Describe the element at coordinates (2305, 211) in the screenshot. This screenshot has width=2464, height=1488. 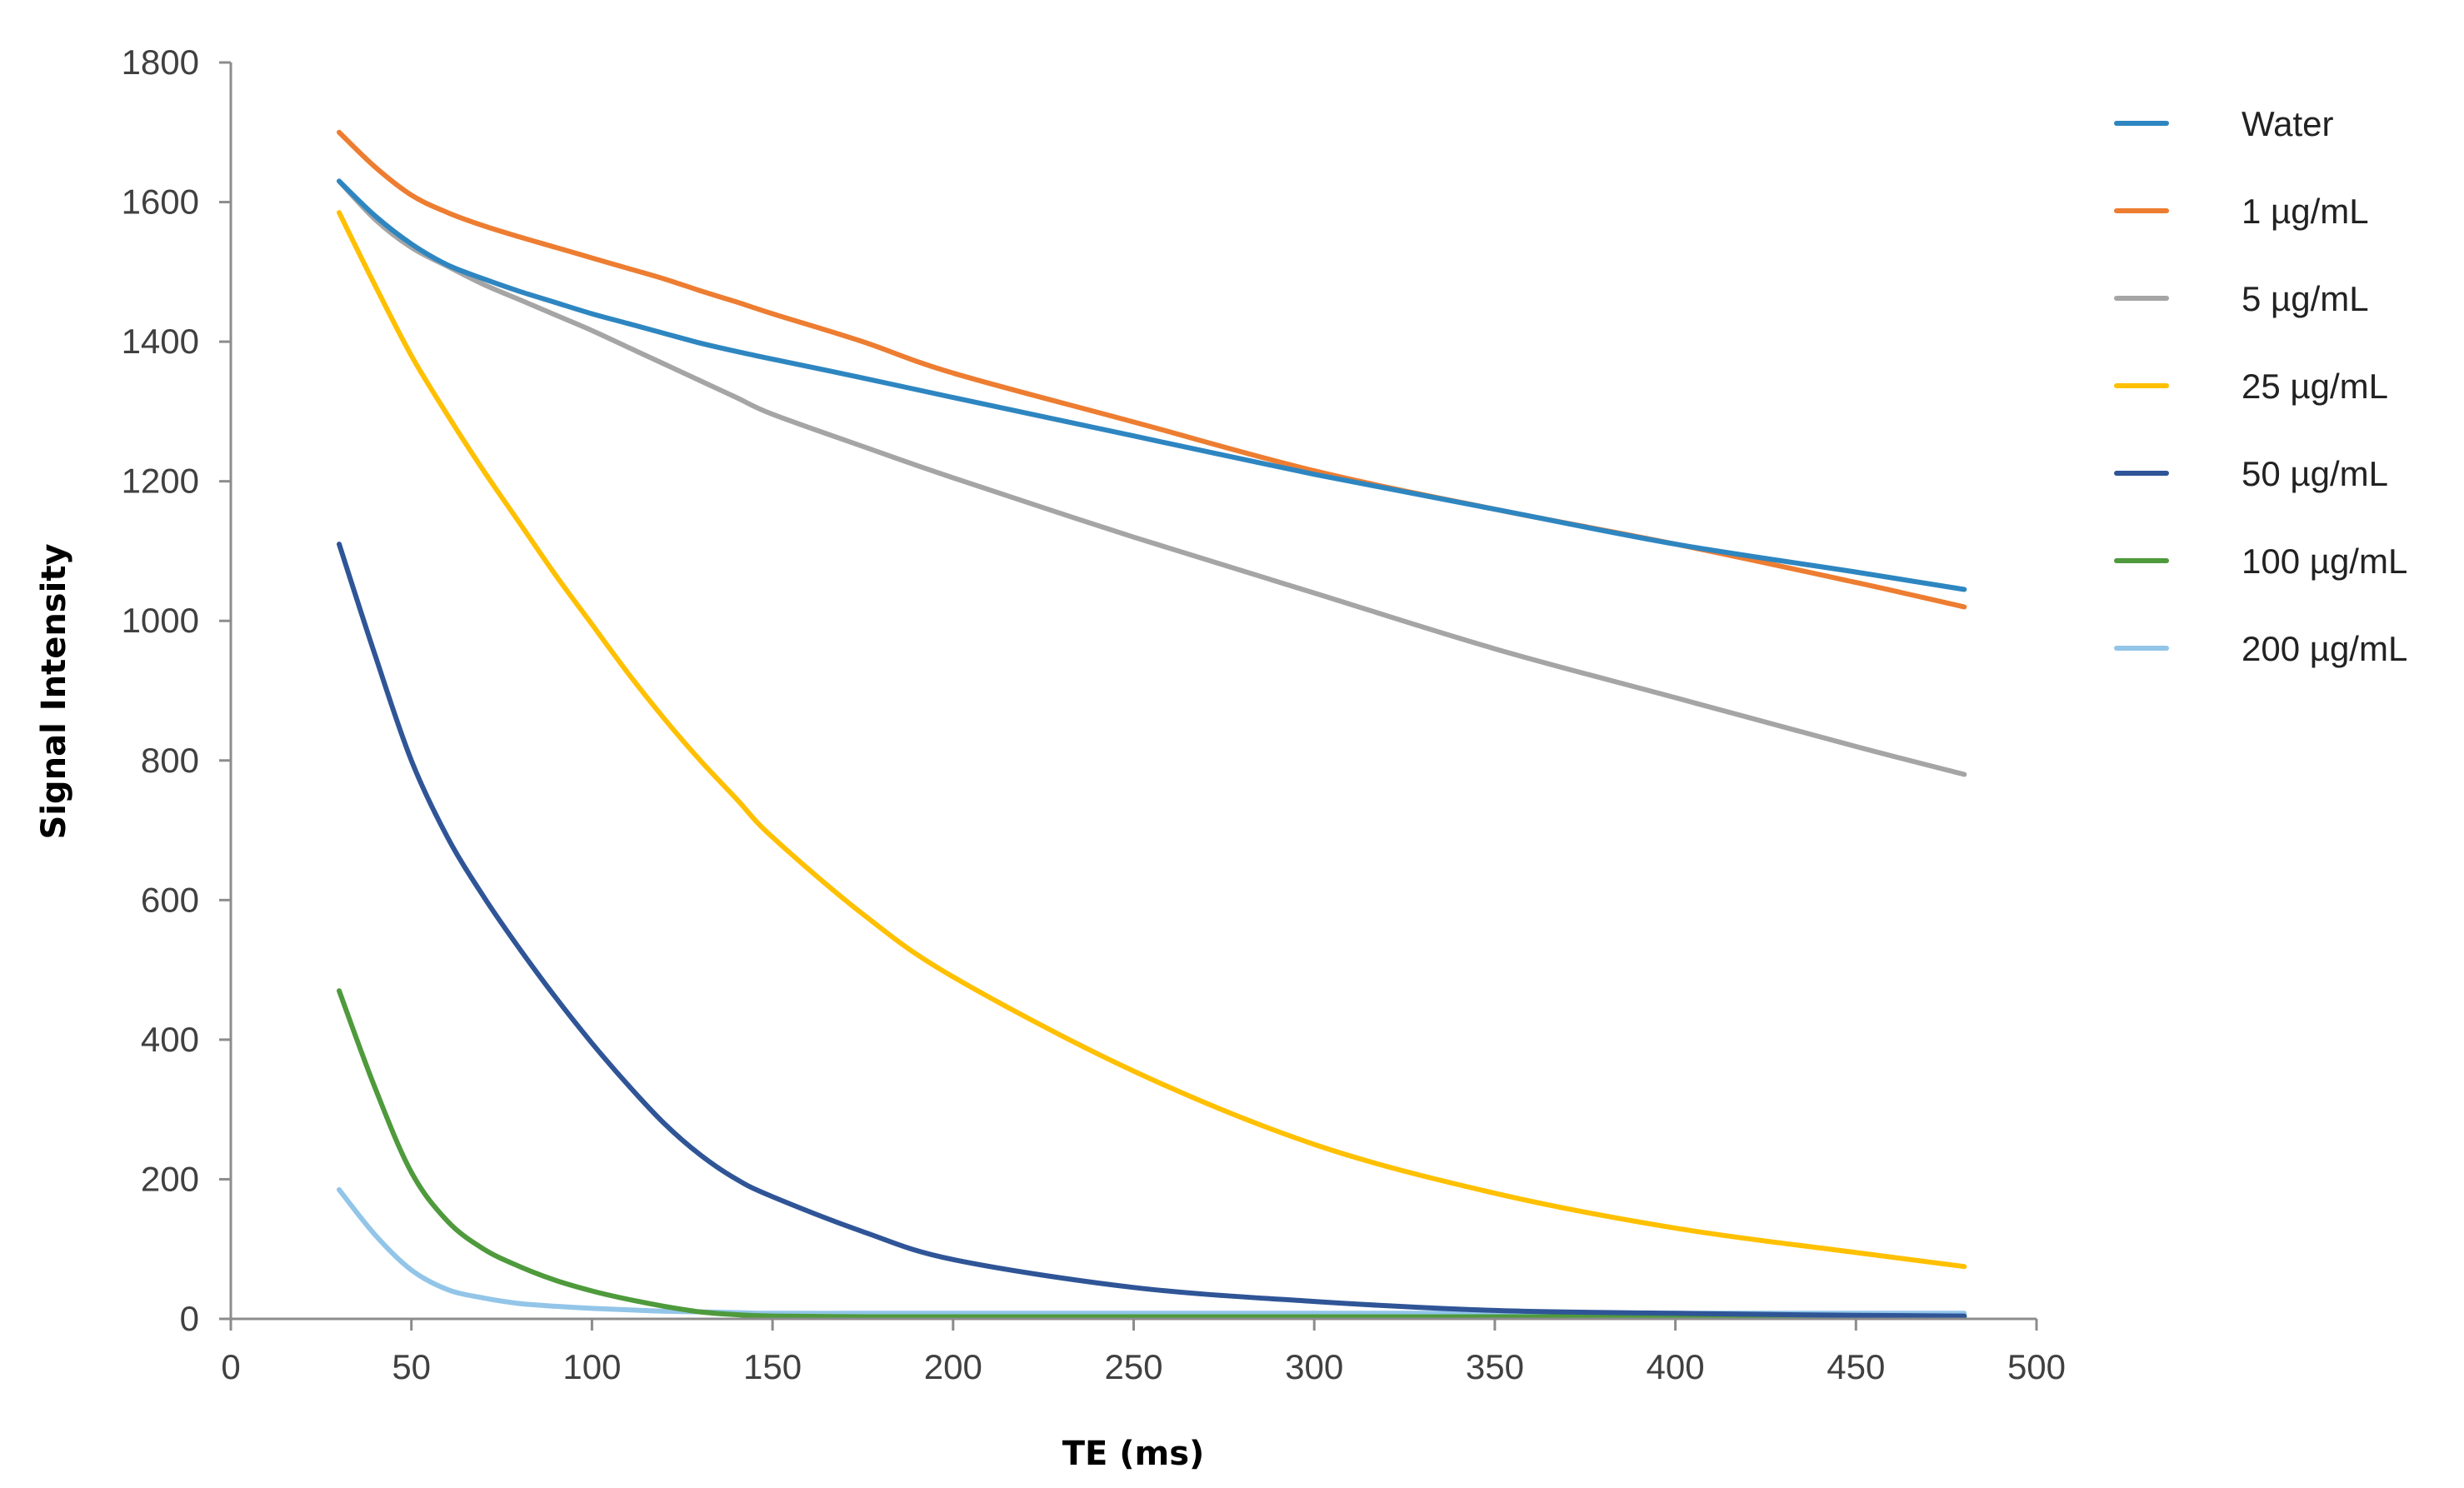
I see `legend-label: 1 µg/mL` at that location.